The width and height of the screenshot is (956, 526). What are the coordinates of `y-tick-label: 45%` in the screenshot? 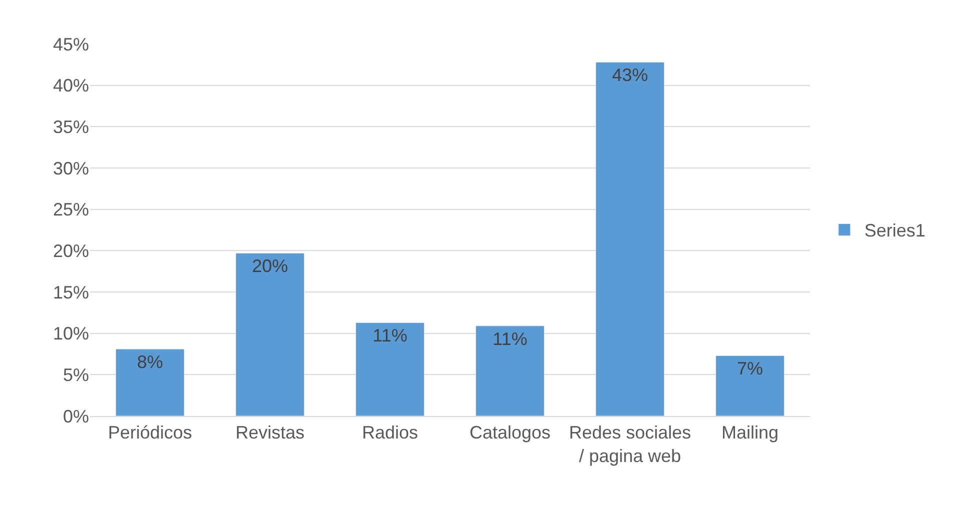 It's located at (70, 44).